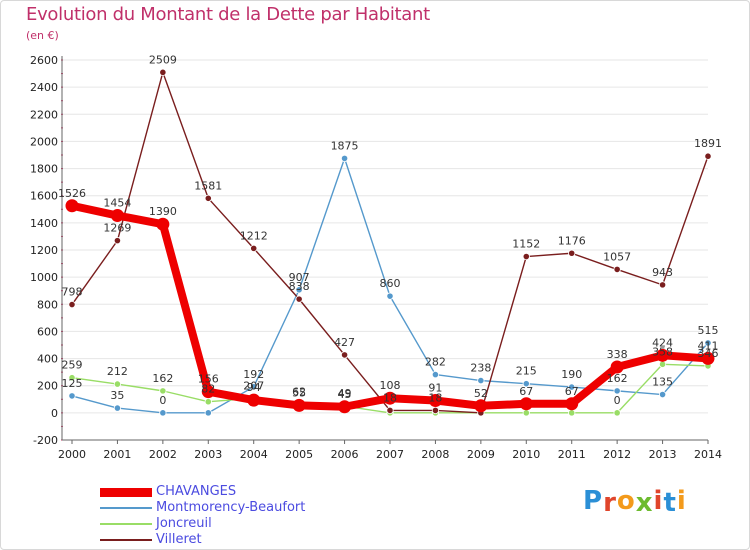 Image resolution: width=750 pixels, height=550 pixels. What do you see at coordinates (610, 503) in the screenshot?
I see `logo-letter: r` at bounding box center [610, 503].